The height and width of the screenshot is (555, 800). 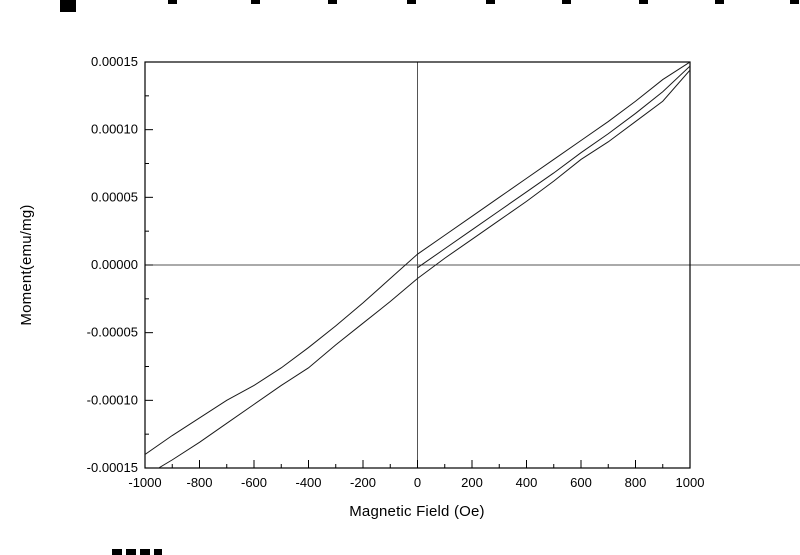 What do you see at coordinates (553, 167) in the screenshot?
I see `series-initial-magnetization-curve` at bounding box center [553, 167].